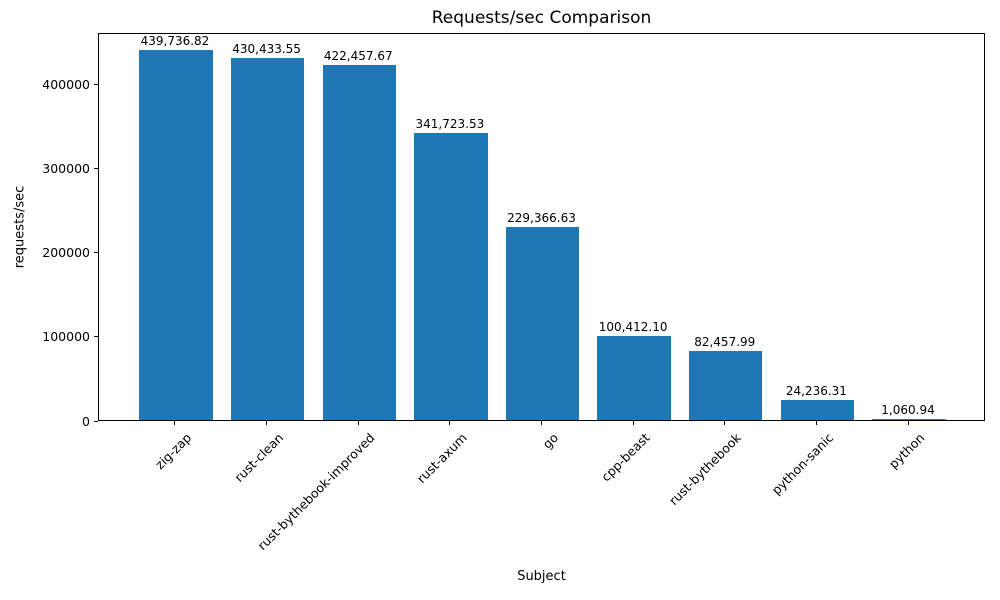  What do you see at coordinates (441, 458) in the screenshot?
I see `x-tick-label: rust-axum` at bounding box center [441, 458].